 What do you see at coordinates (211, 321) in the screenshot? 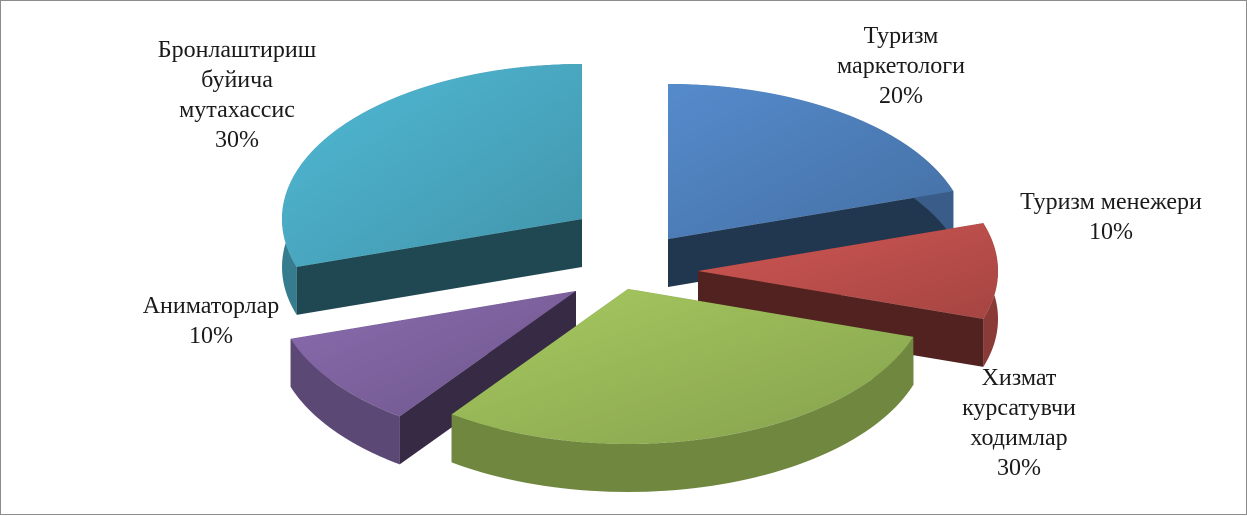
I see `data-label-4: Аниматорлар 10%` at bounding box center [211, 321].